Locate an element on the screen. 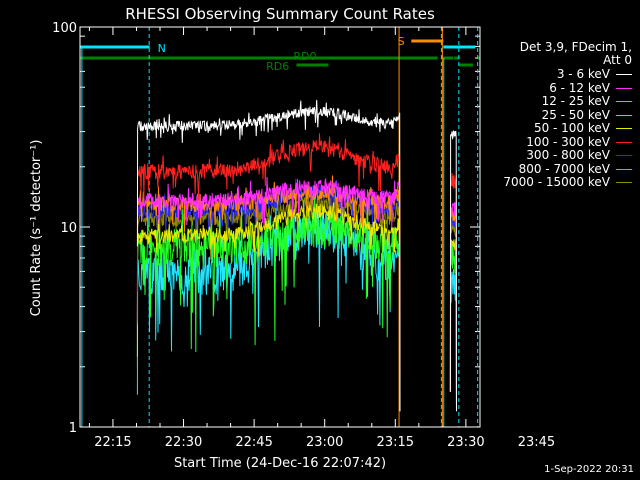 The image size is (640, 480). legend-item: 3 - 6 keV is located at coordinates (594, 74).